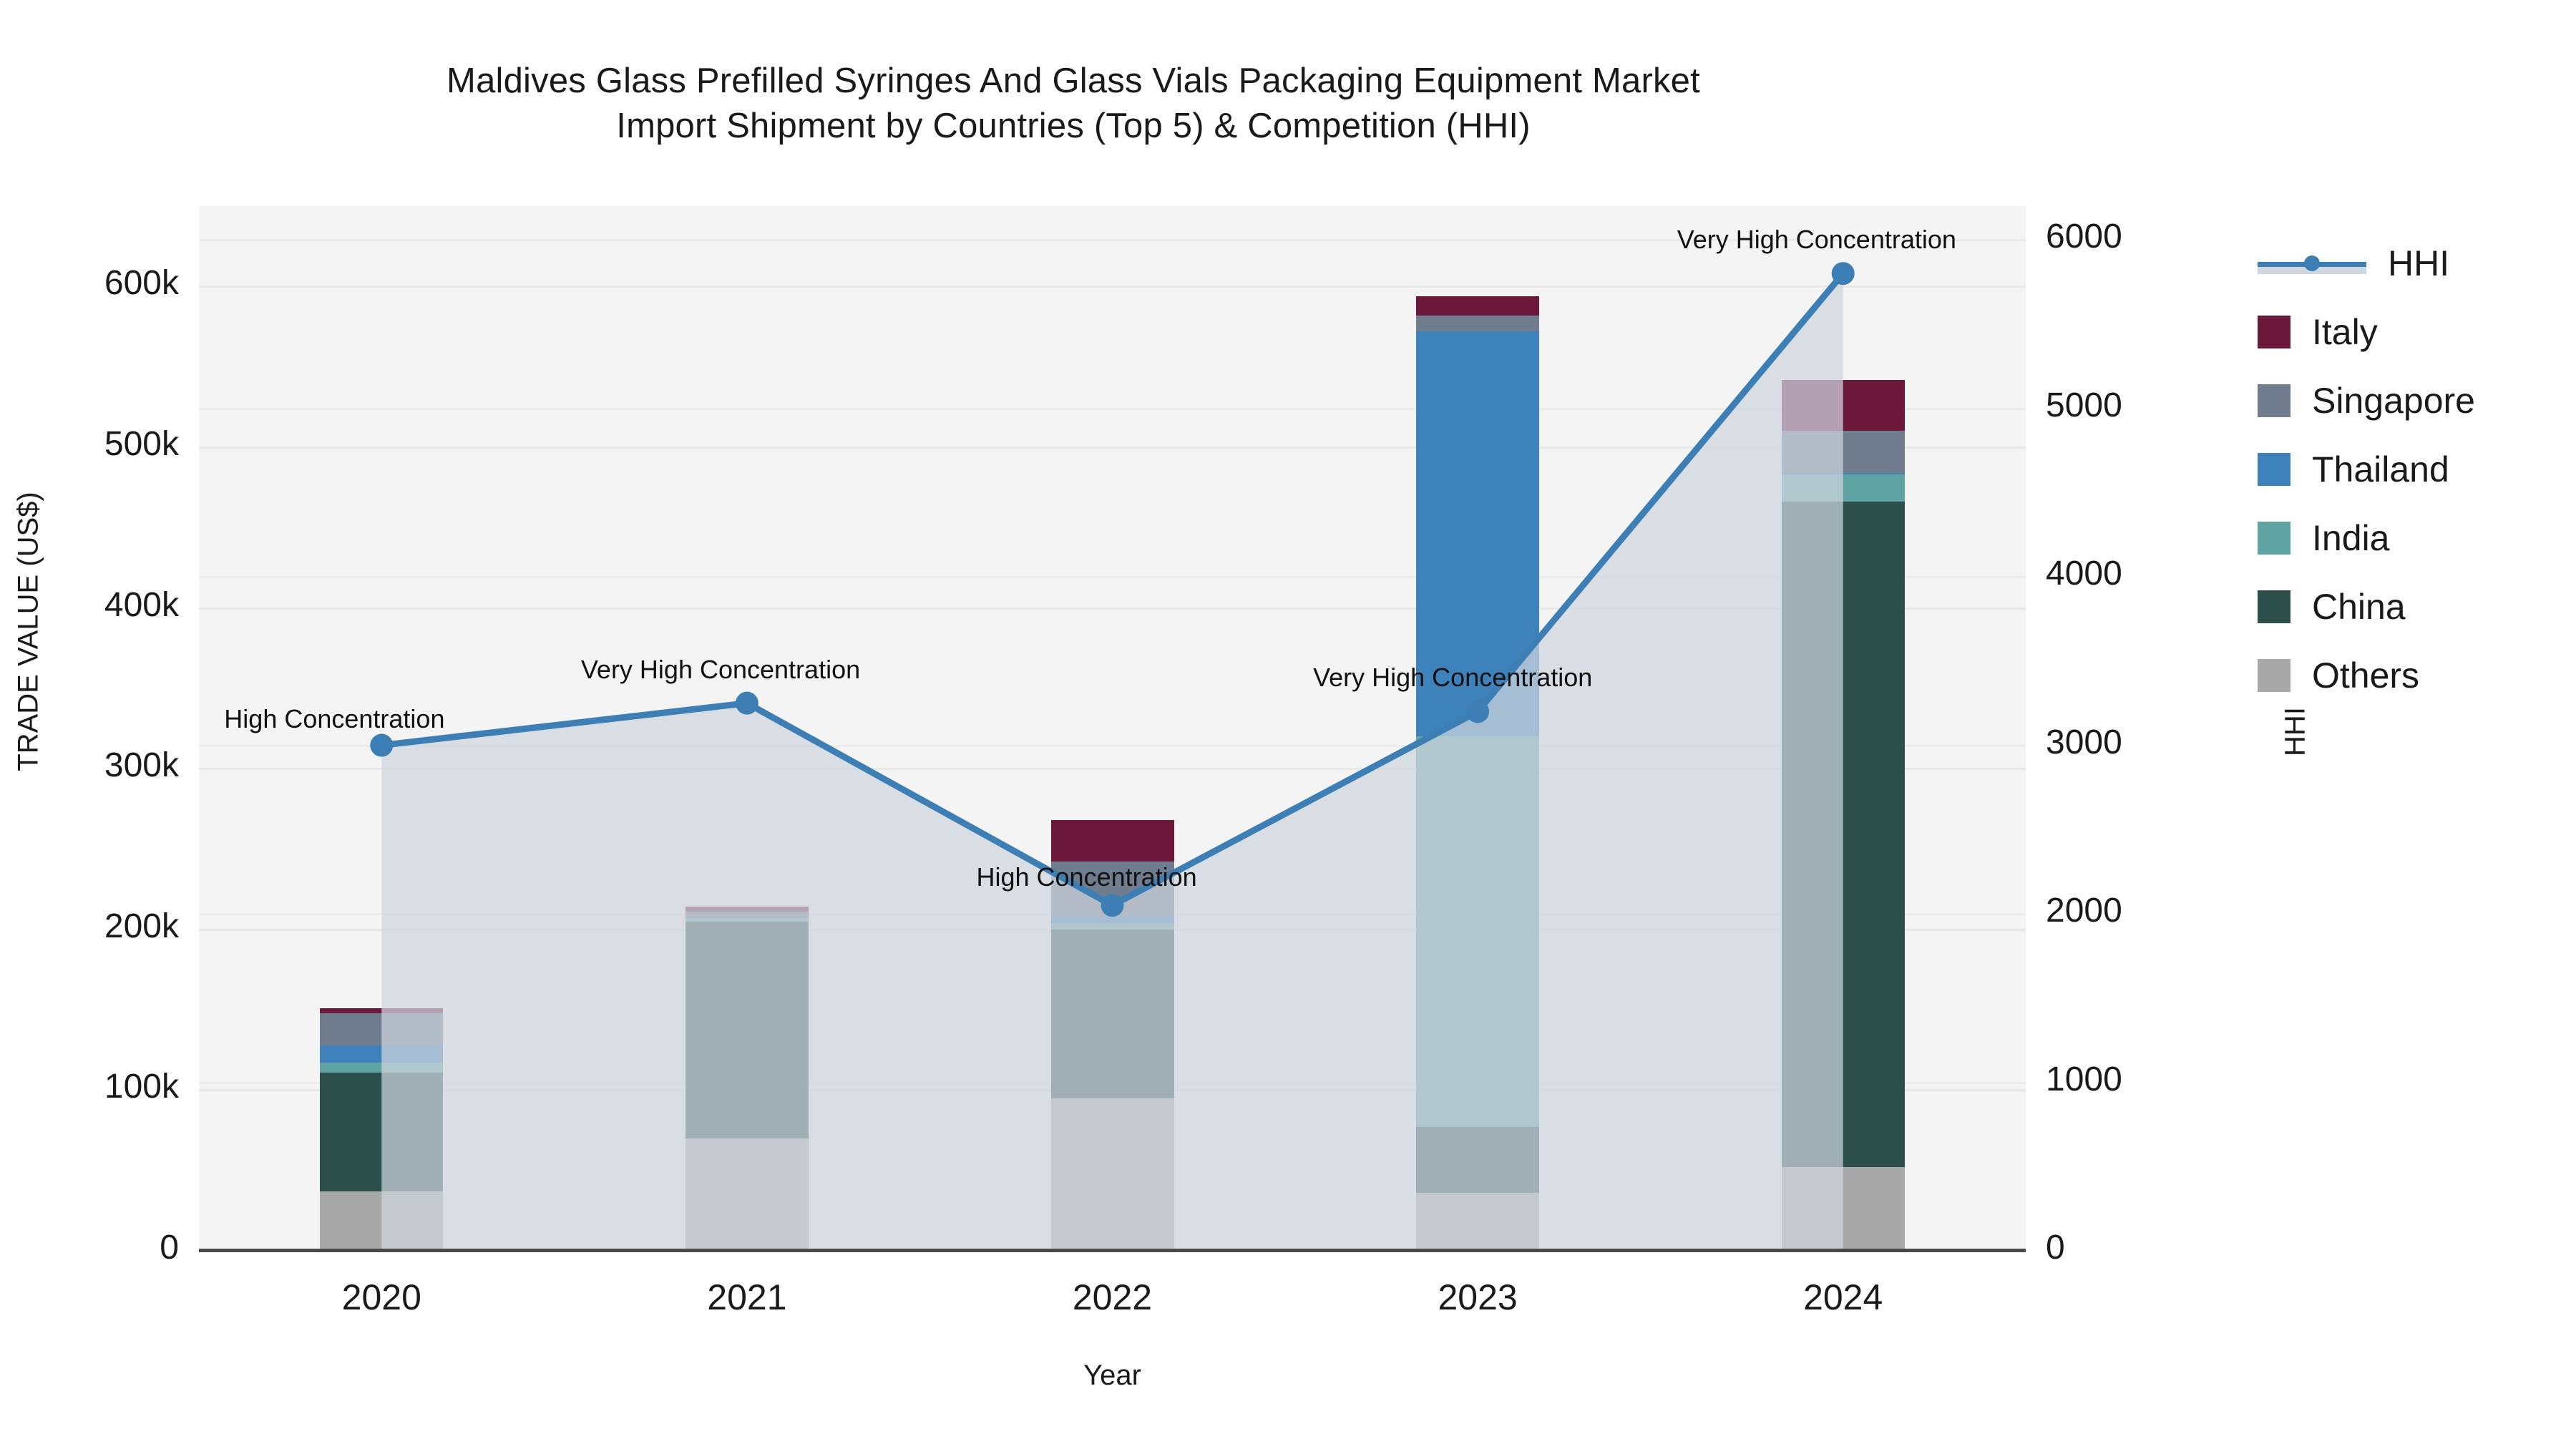  I want to click on legend-item-india: India, so click(2366, 538).